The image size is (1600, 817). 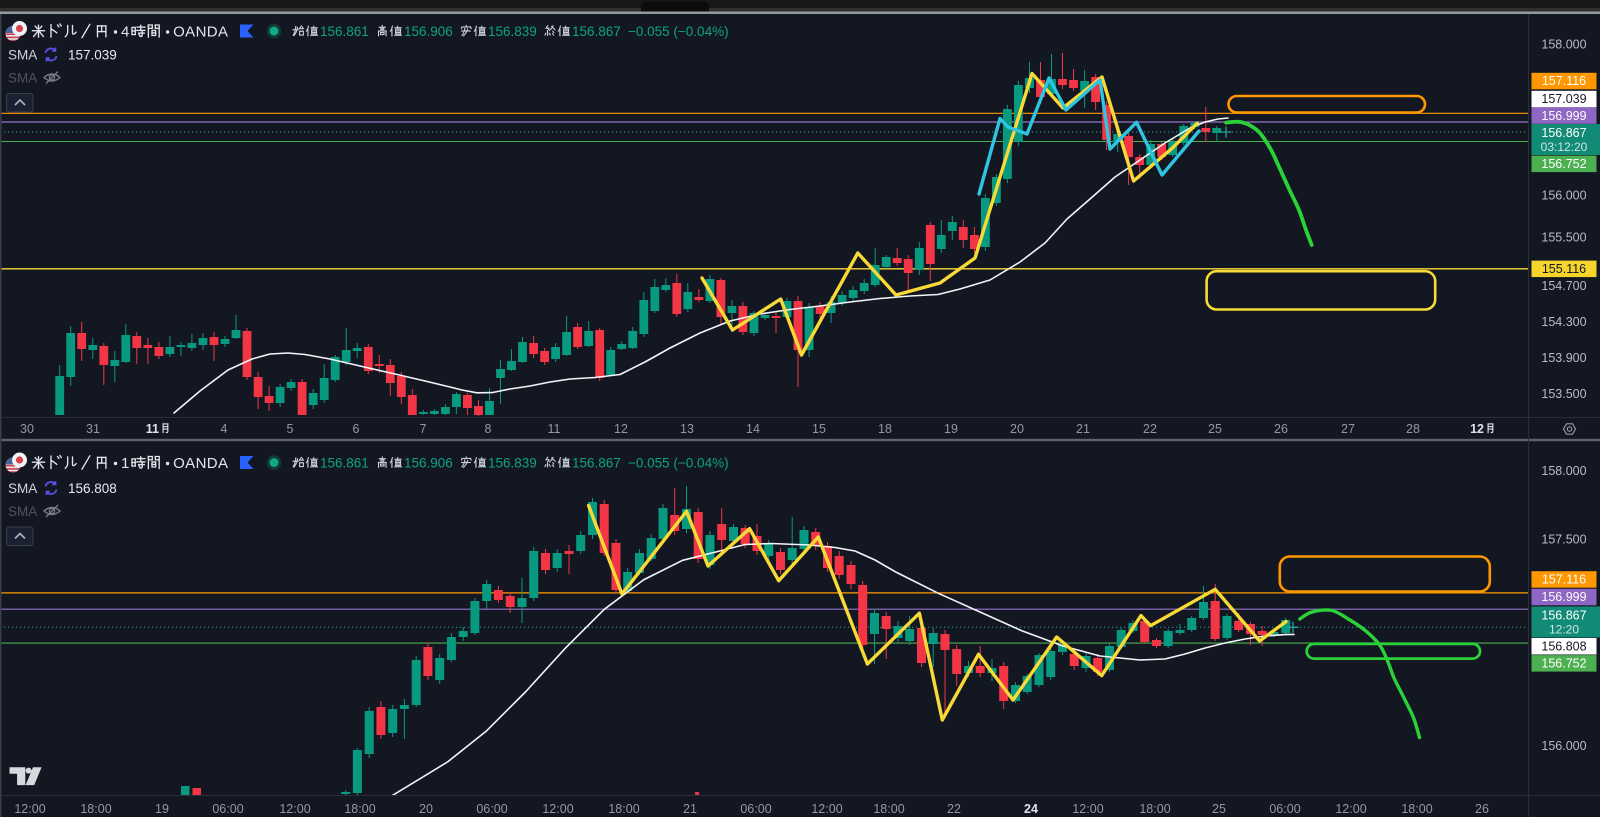 What do you see at coordinates (93, 429) in the screenshot?
I see `svg-text: 31` at bounding box center [93, 429].